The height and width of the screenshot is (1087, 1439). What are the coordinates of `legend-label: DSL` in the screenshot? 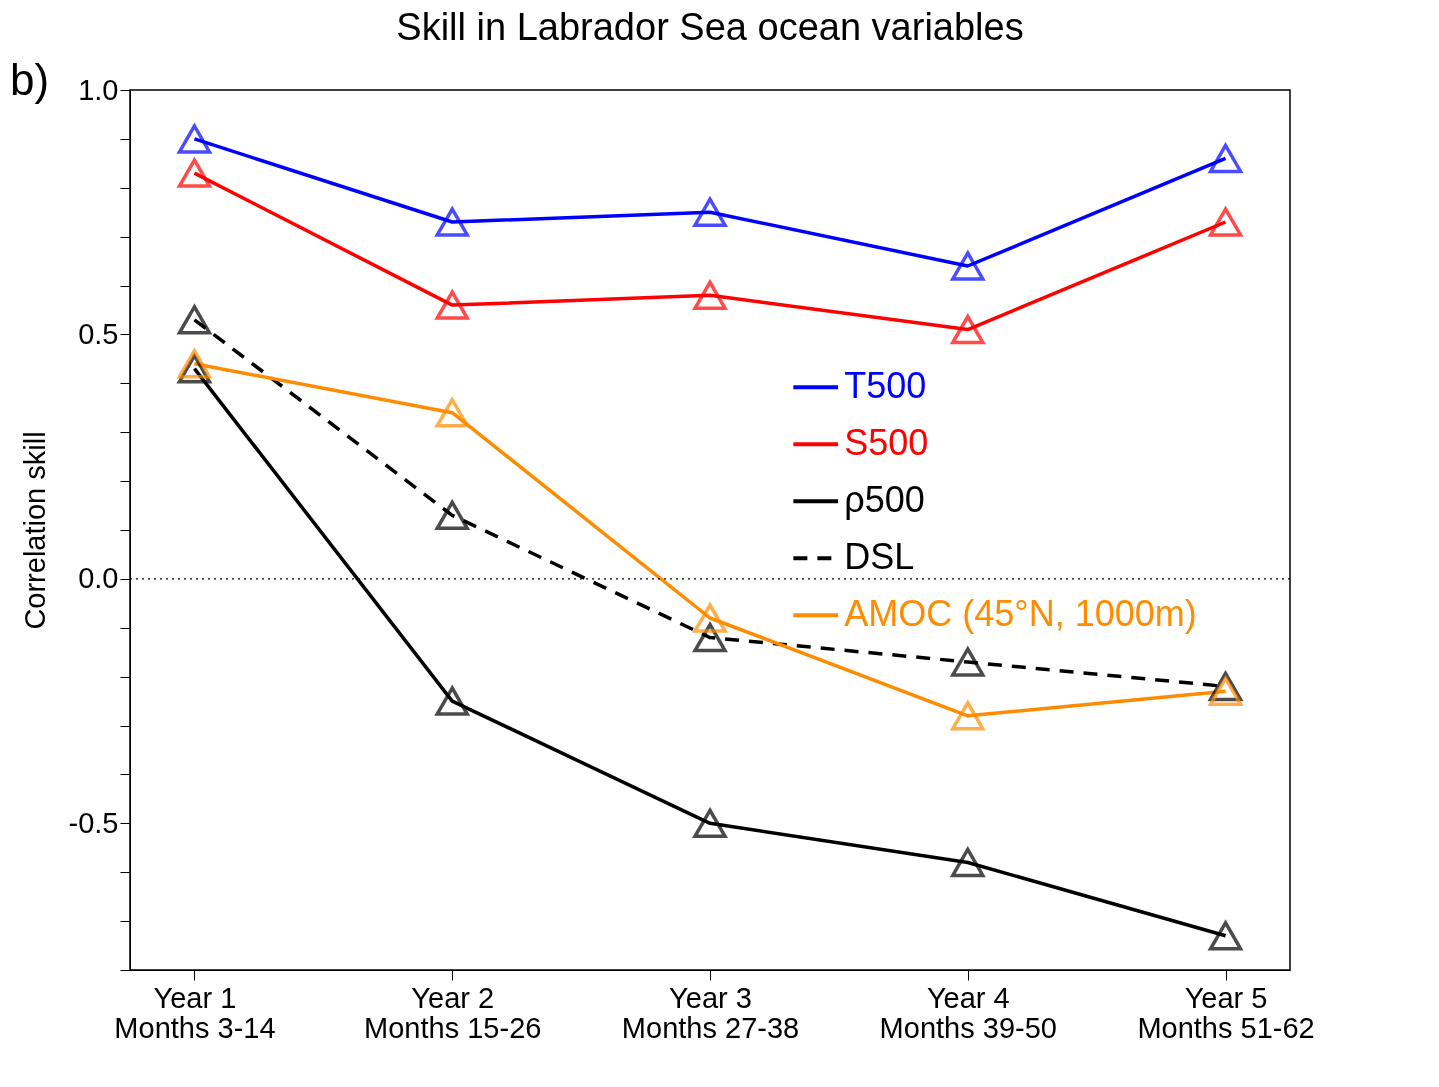 It's located at (879, 557).